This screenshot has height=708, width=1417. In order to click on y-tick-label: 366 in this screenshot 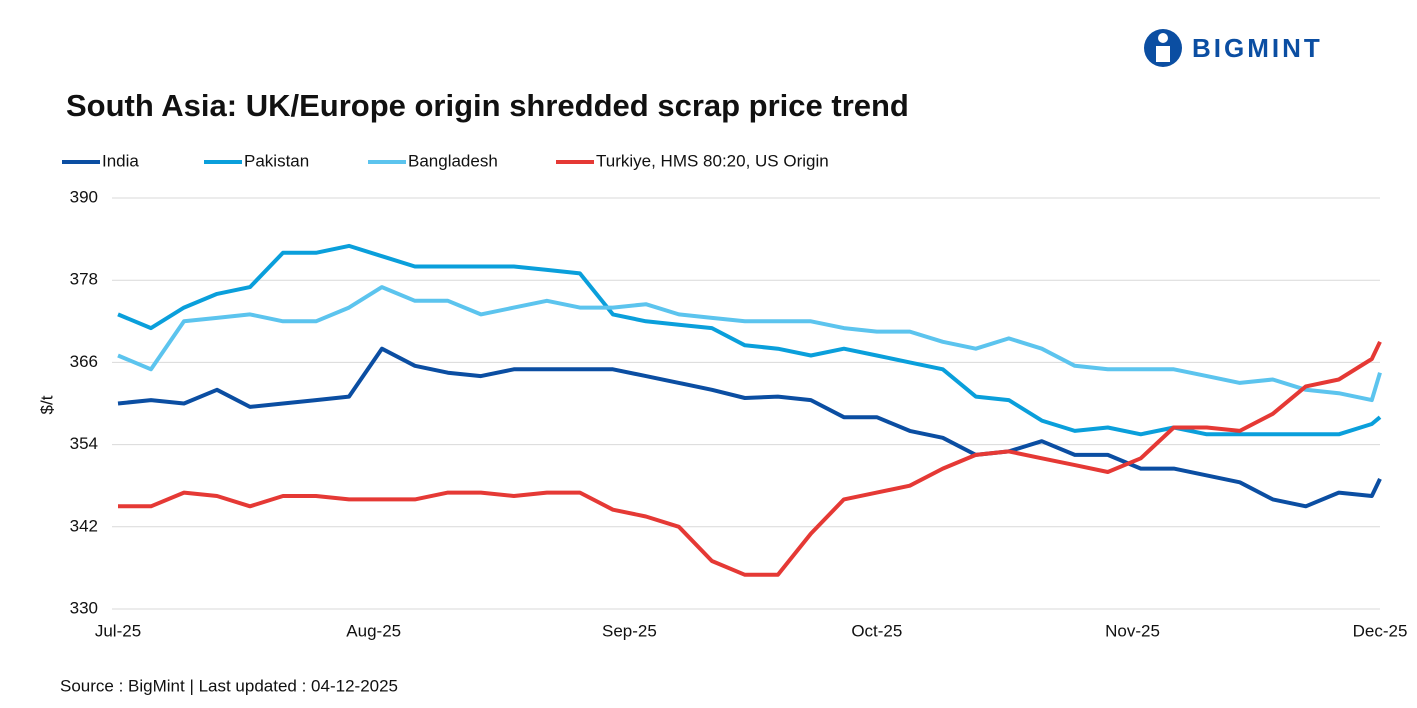, I will do `click(84, 361)`.